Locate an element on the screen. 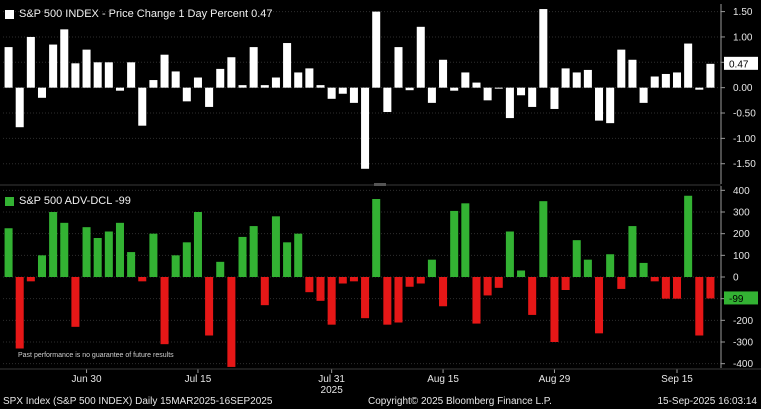 The image size is (761, 409). advdcl-last-value-label: -99 is located at coordinates (736, 299).